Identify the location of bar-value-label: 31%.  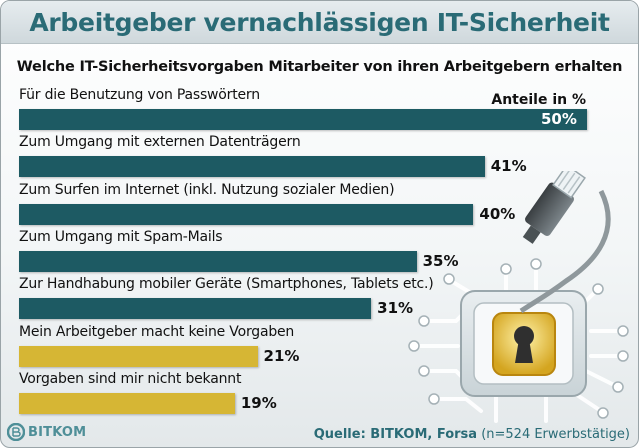
(395, 308).